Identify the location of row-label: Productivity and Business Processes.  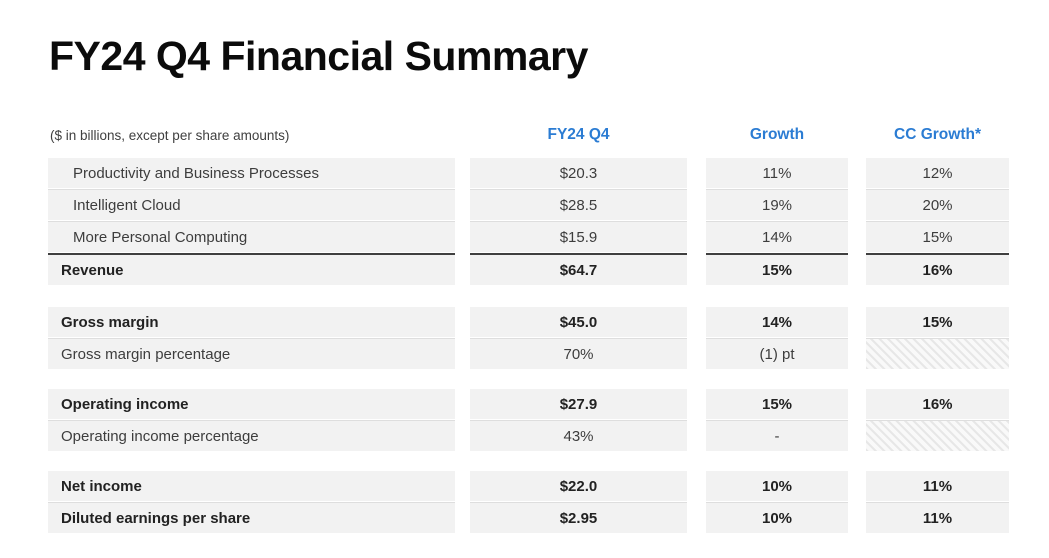
(251, 173).